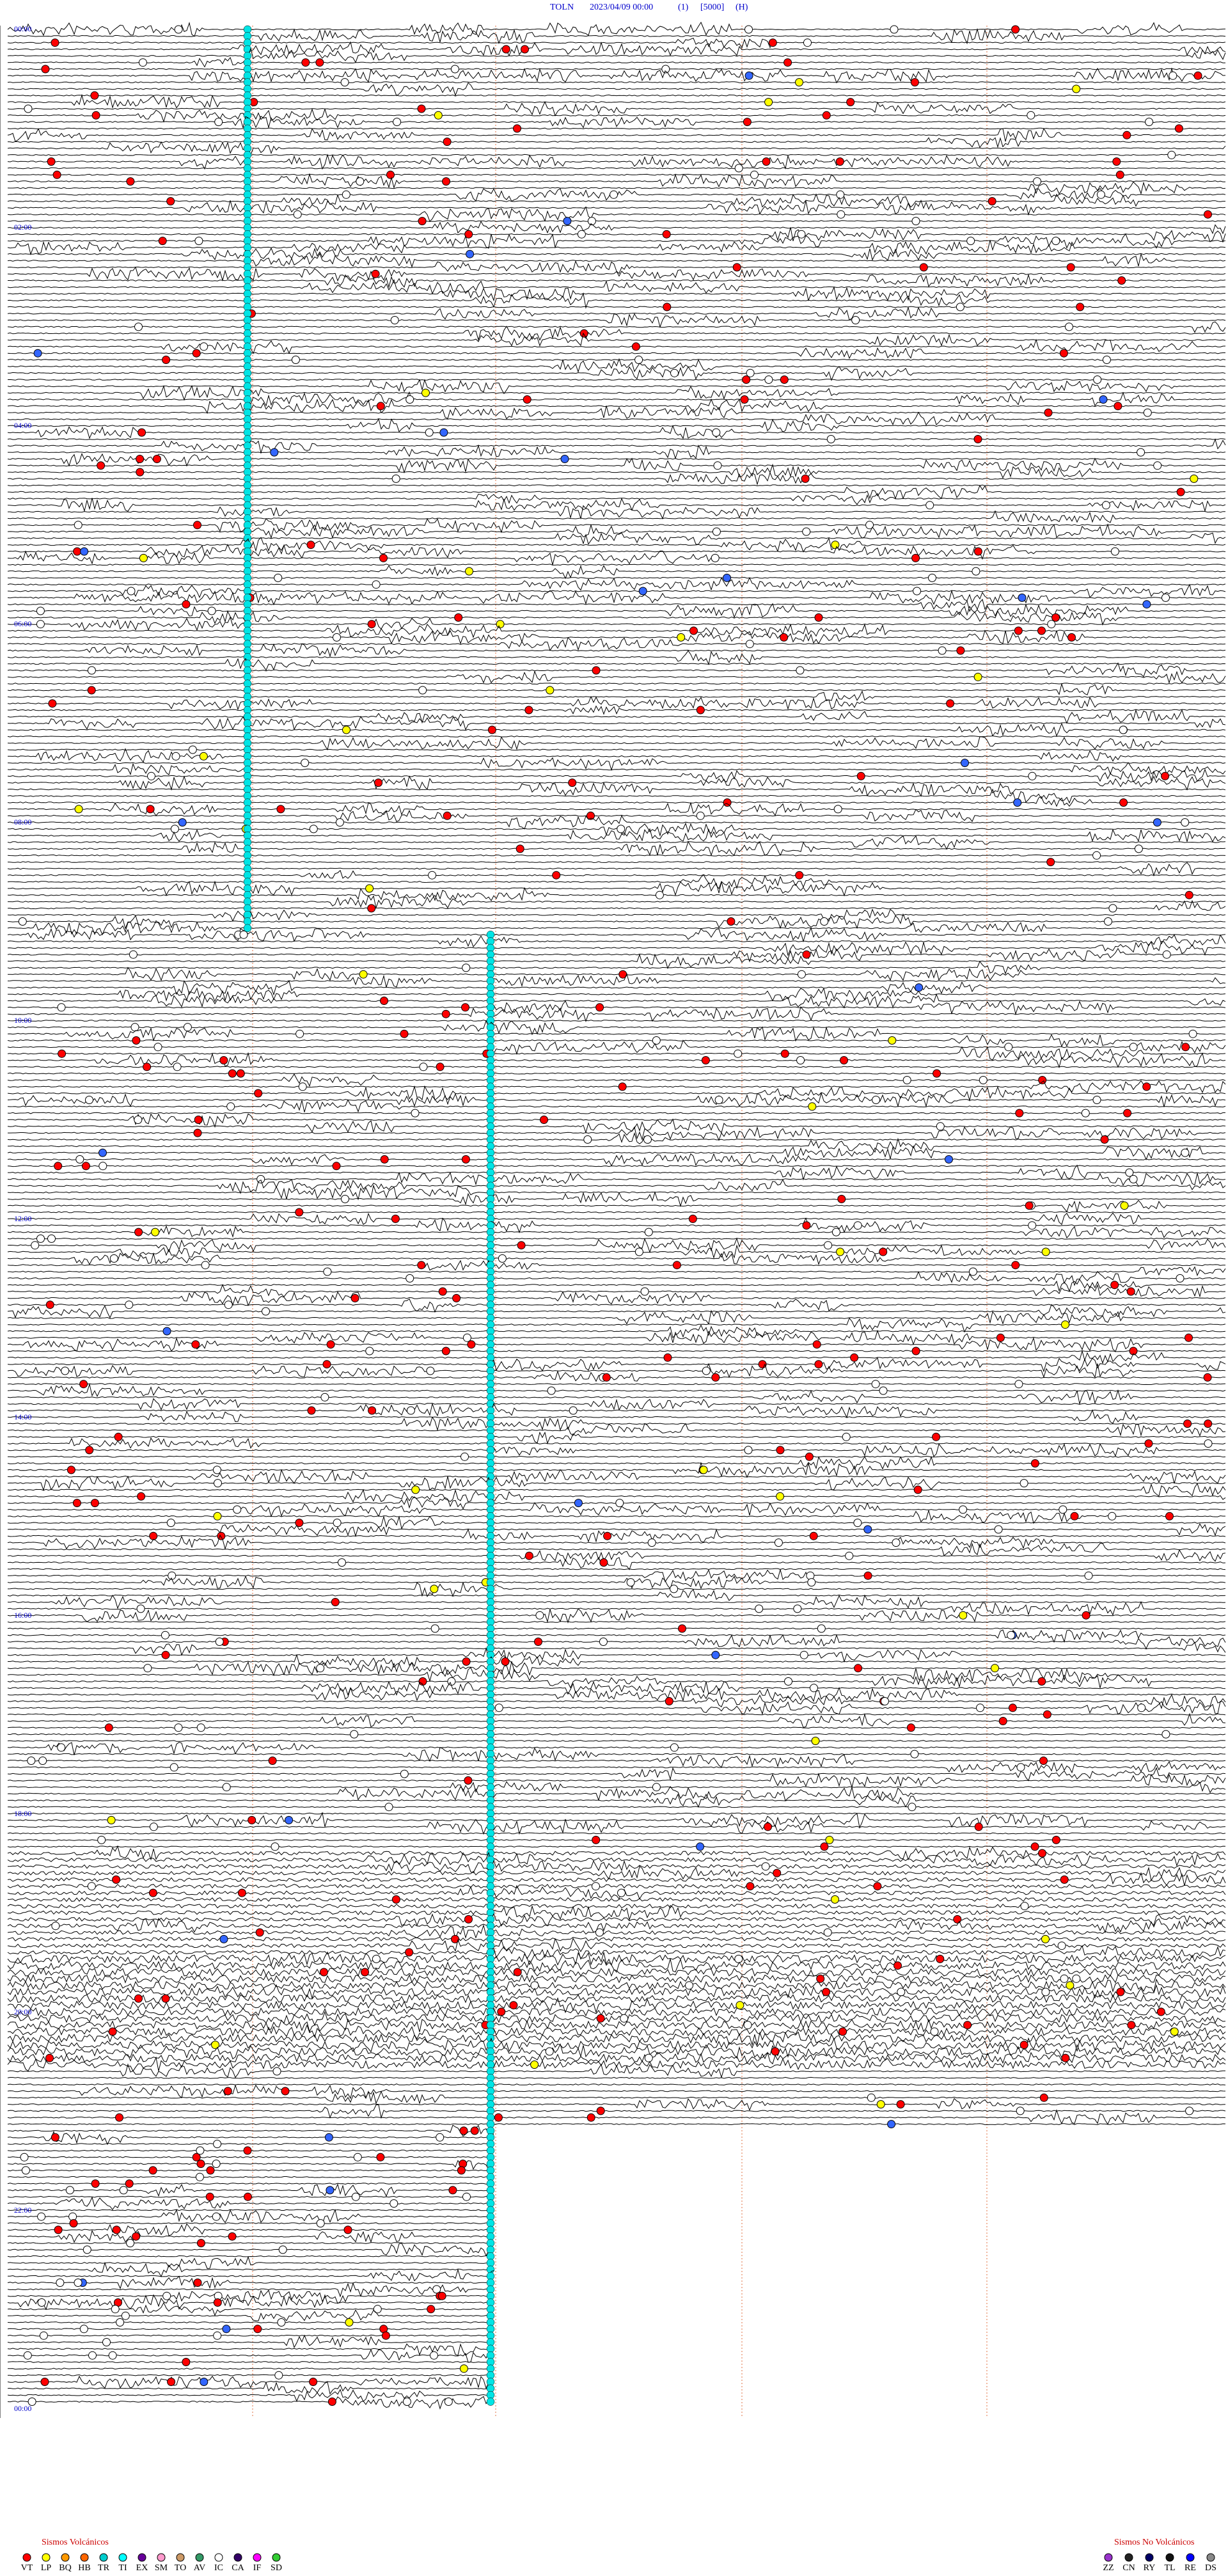 This screenshot has width=1228, height=2576. What do you see at coordinates (180, 2568) in the screenshot?
I see `legend-code: TO` at bounding box center [180, 2568].